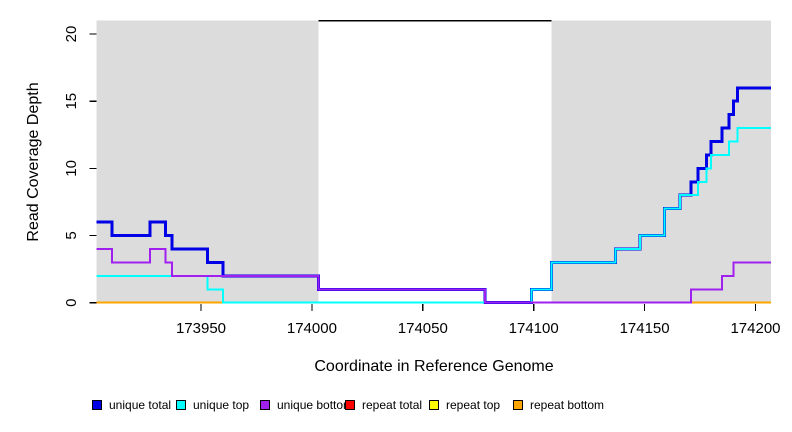 This screenshot has height=432, width=792. What do you see at coordinates (181, 405) in the screenshot?
I see `legend-swatch-unique-top` at bounding box center [181, 405].